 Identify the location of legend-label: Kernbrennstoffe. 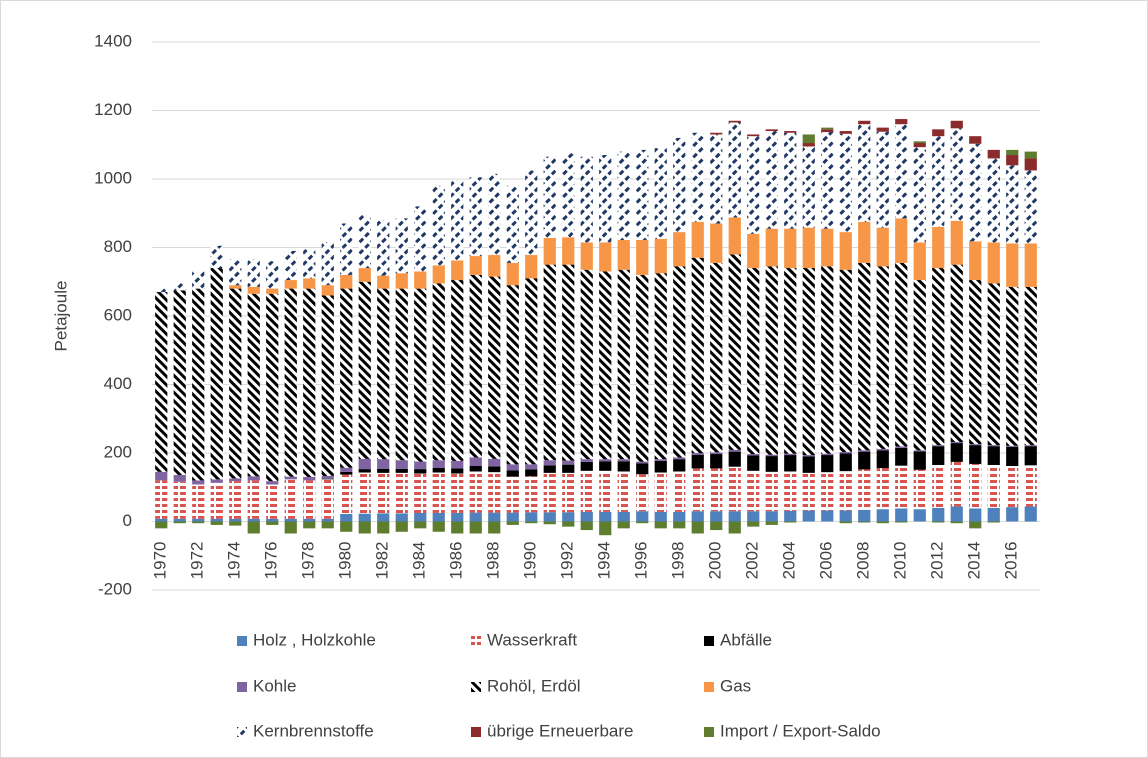
(313, 730).